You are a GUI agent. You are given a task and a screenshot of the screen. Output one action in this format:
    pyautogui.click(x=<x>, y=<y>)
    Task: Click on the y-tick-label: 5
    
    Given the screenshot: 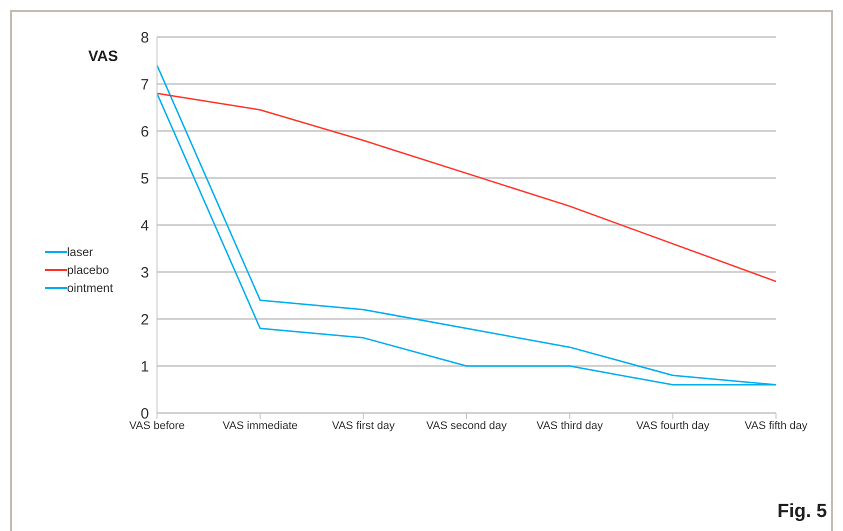 What is the action you would take?
    pyautogui.click(x=144, y=179)
    